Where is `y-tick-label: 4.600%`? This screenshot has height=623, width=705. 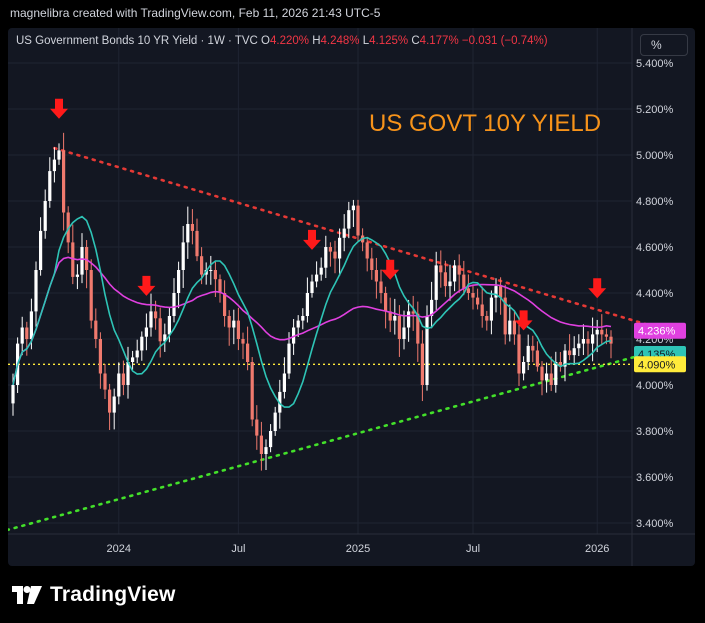 y-tick-label: 4.600% is located at coordinates (655, 248).